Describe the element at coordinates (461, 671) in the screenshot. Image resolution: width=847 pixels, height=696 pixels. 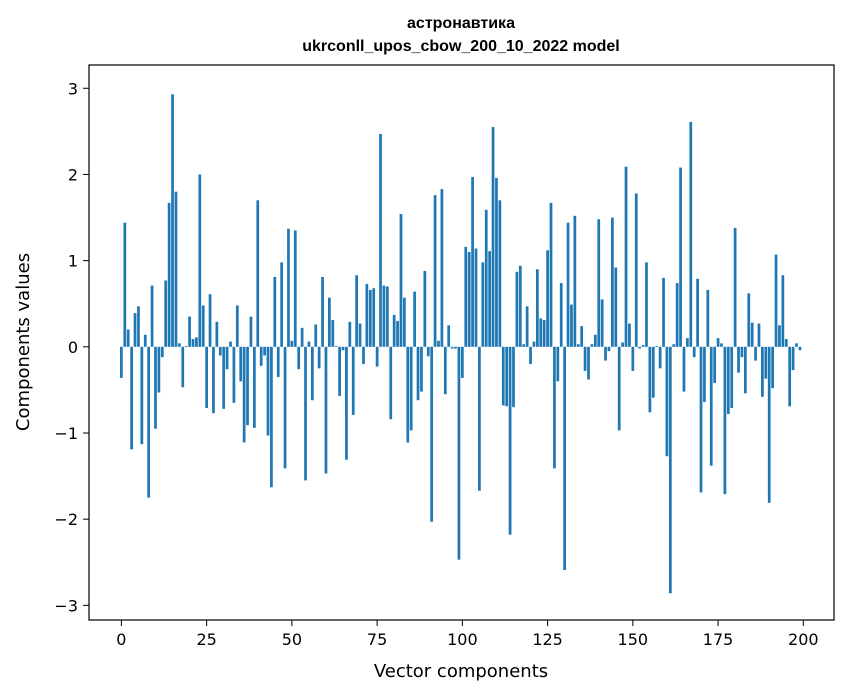
I see `x-axis-label: Vector components` at that location.